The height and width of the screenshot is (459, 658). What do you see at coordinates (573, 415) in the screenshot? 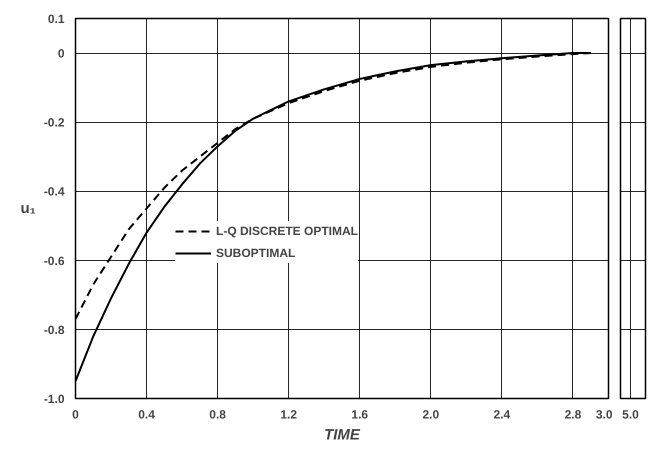
I see `x-tick-label: 2.8` at bounding box center [573, 415].